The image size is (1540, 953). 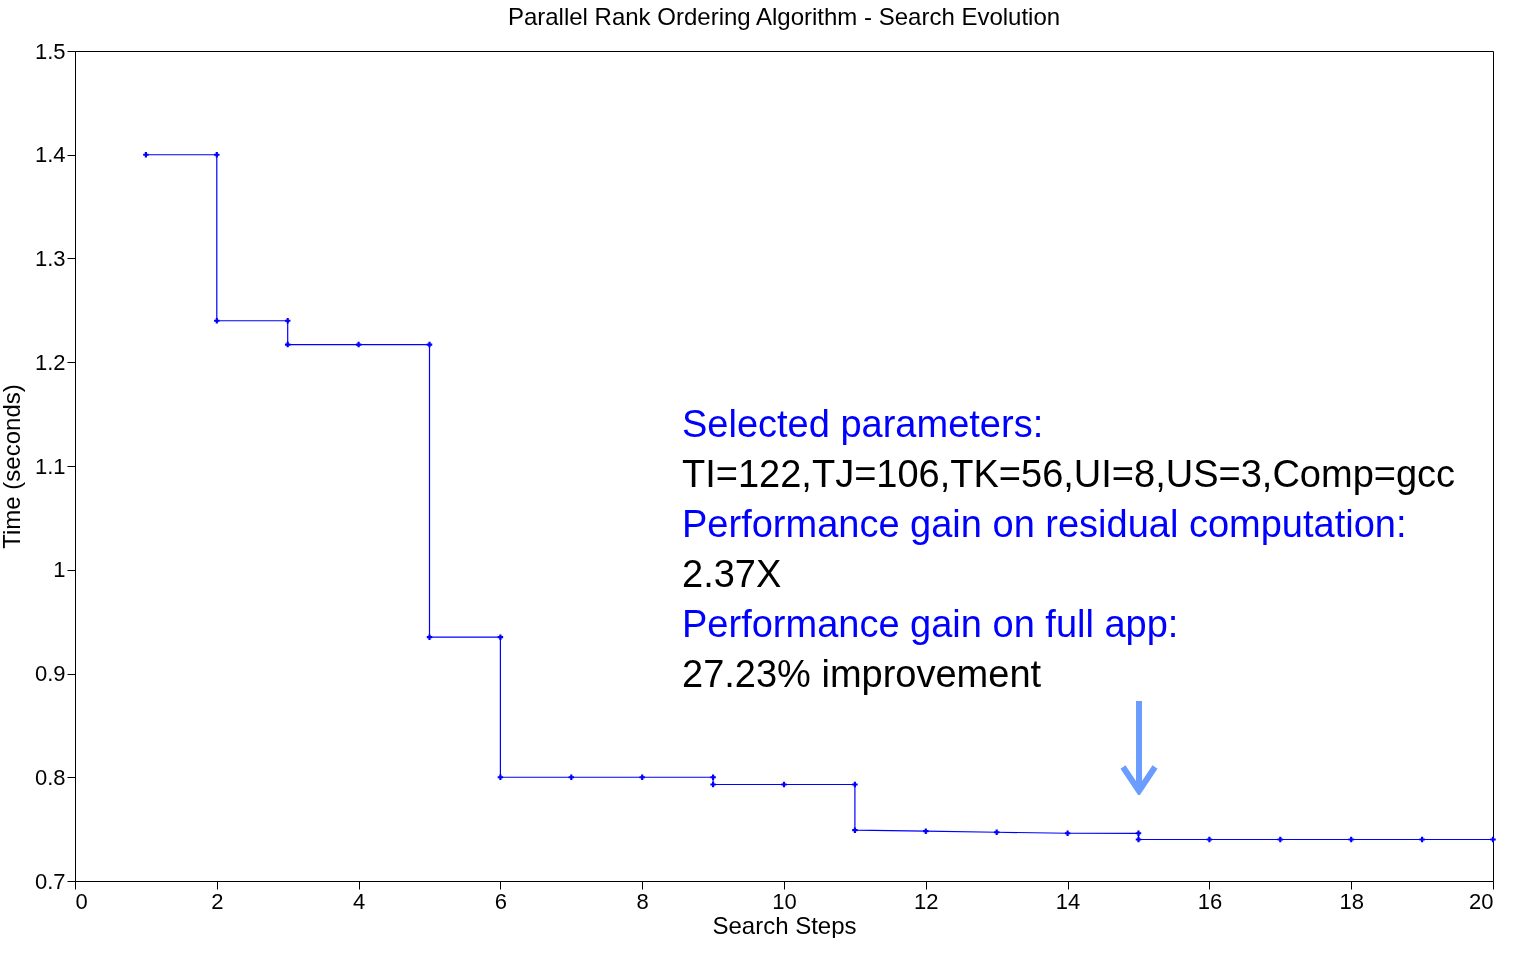 I want to click on x-tick-label: 10, so click(x=784, y=901).